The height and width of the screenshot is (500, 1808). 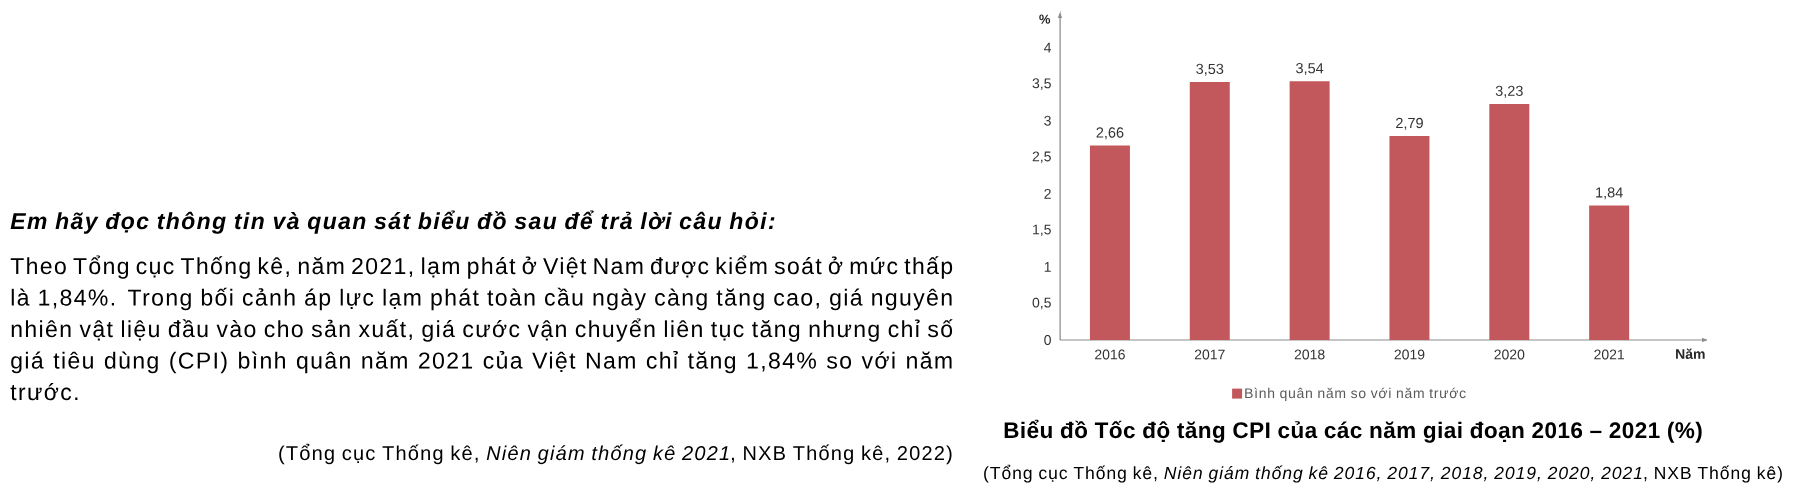 What do you see at coordinates (1409, 123) in the screenshot?
I see `data-label: 2,79` at bounding box center [1409, 123].